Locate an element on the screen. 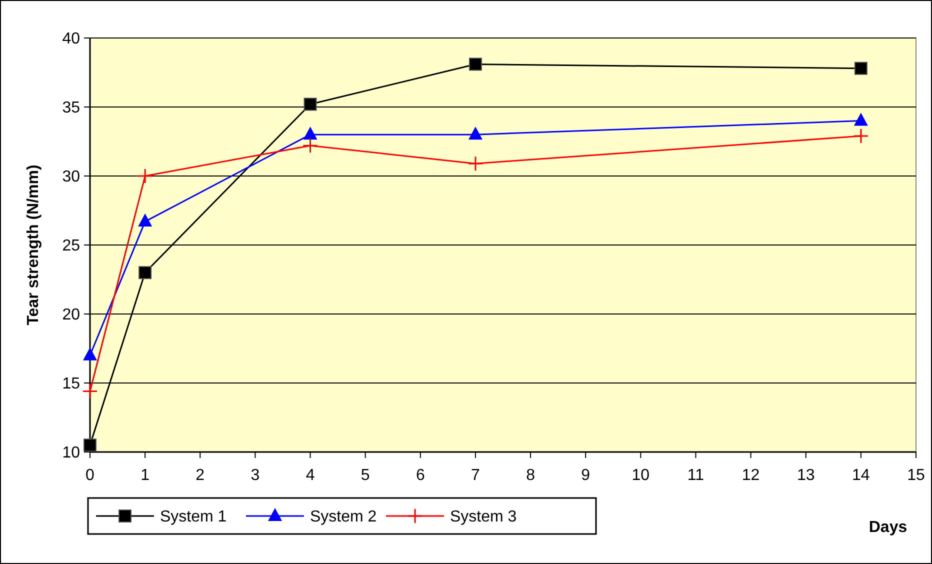 The width and height of the screenshot is (932, 564). x-tick-label: 13 is located at coordinates (805, 475).